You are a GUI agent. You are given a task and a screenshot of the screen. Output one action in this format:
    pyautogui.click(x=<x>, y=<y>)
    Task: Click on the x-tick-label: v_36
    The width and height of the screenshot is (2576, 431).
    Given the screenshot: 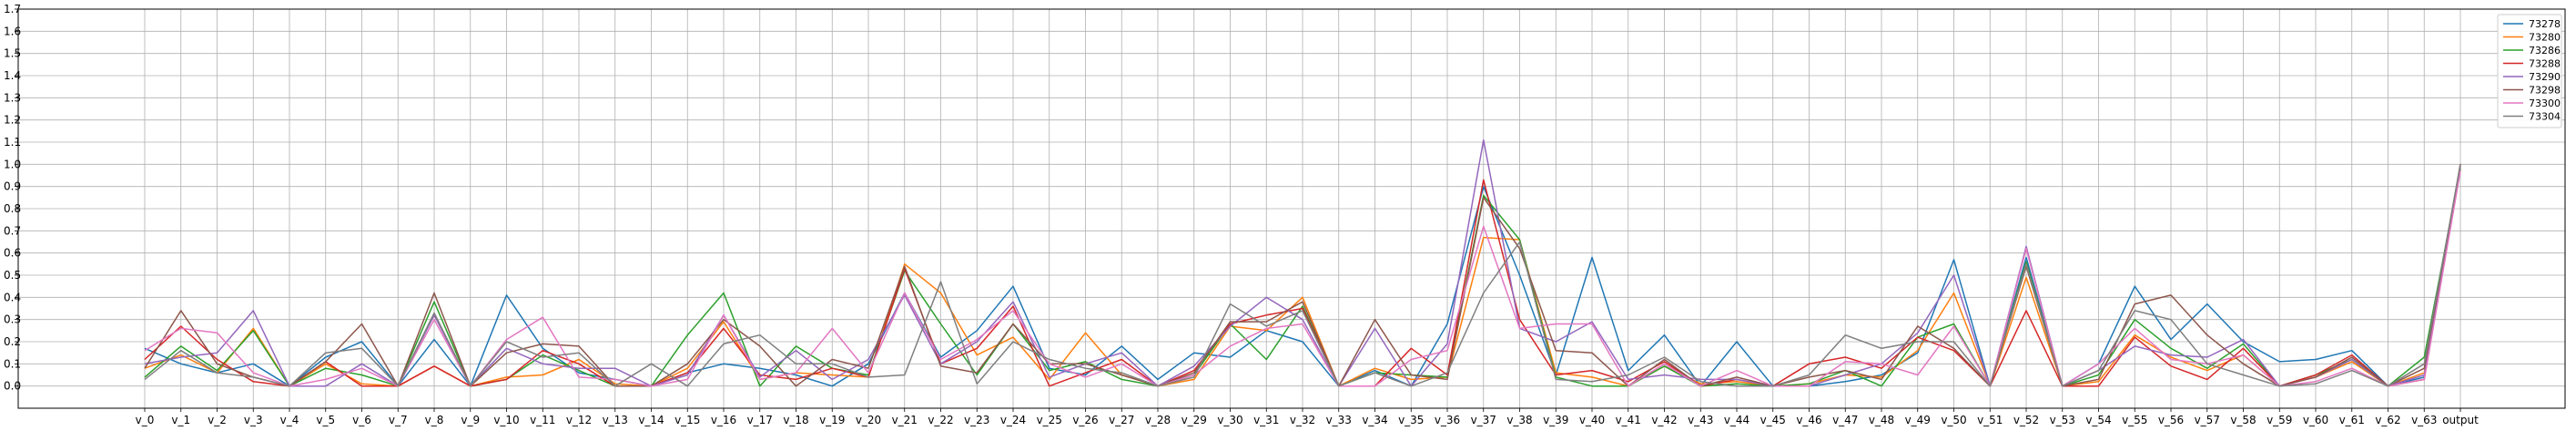 What is the action you would take?
    pyautogui.click(x=1447, y=420)
    